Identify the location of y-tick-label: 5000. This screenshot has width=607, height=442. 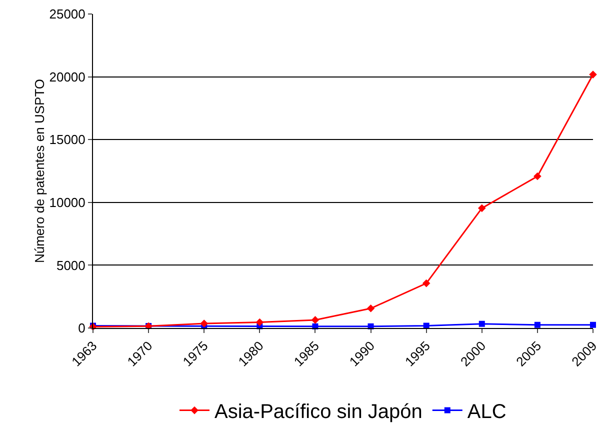
(71, 265).